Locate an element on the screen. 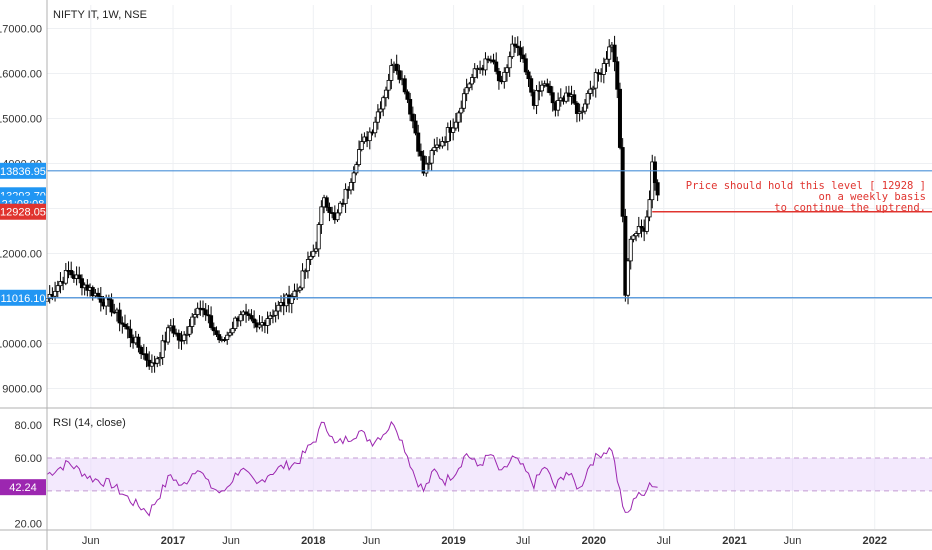  rsi-line is located at coordinates (352, 468).